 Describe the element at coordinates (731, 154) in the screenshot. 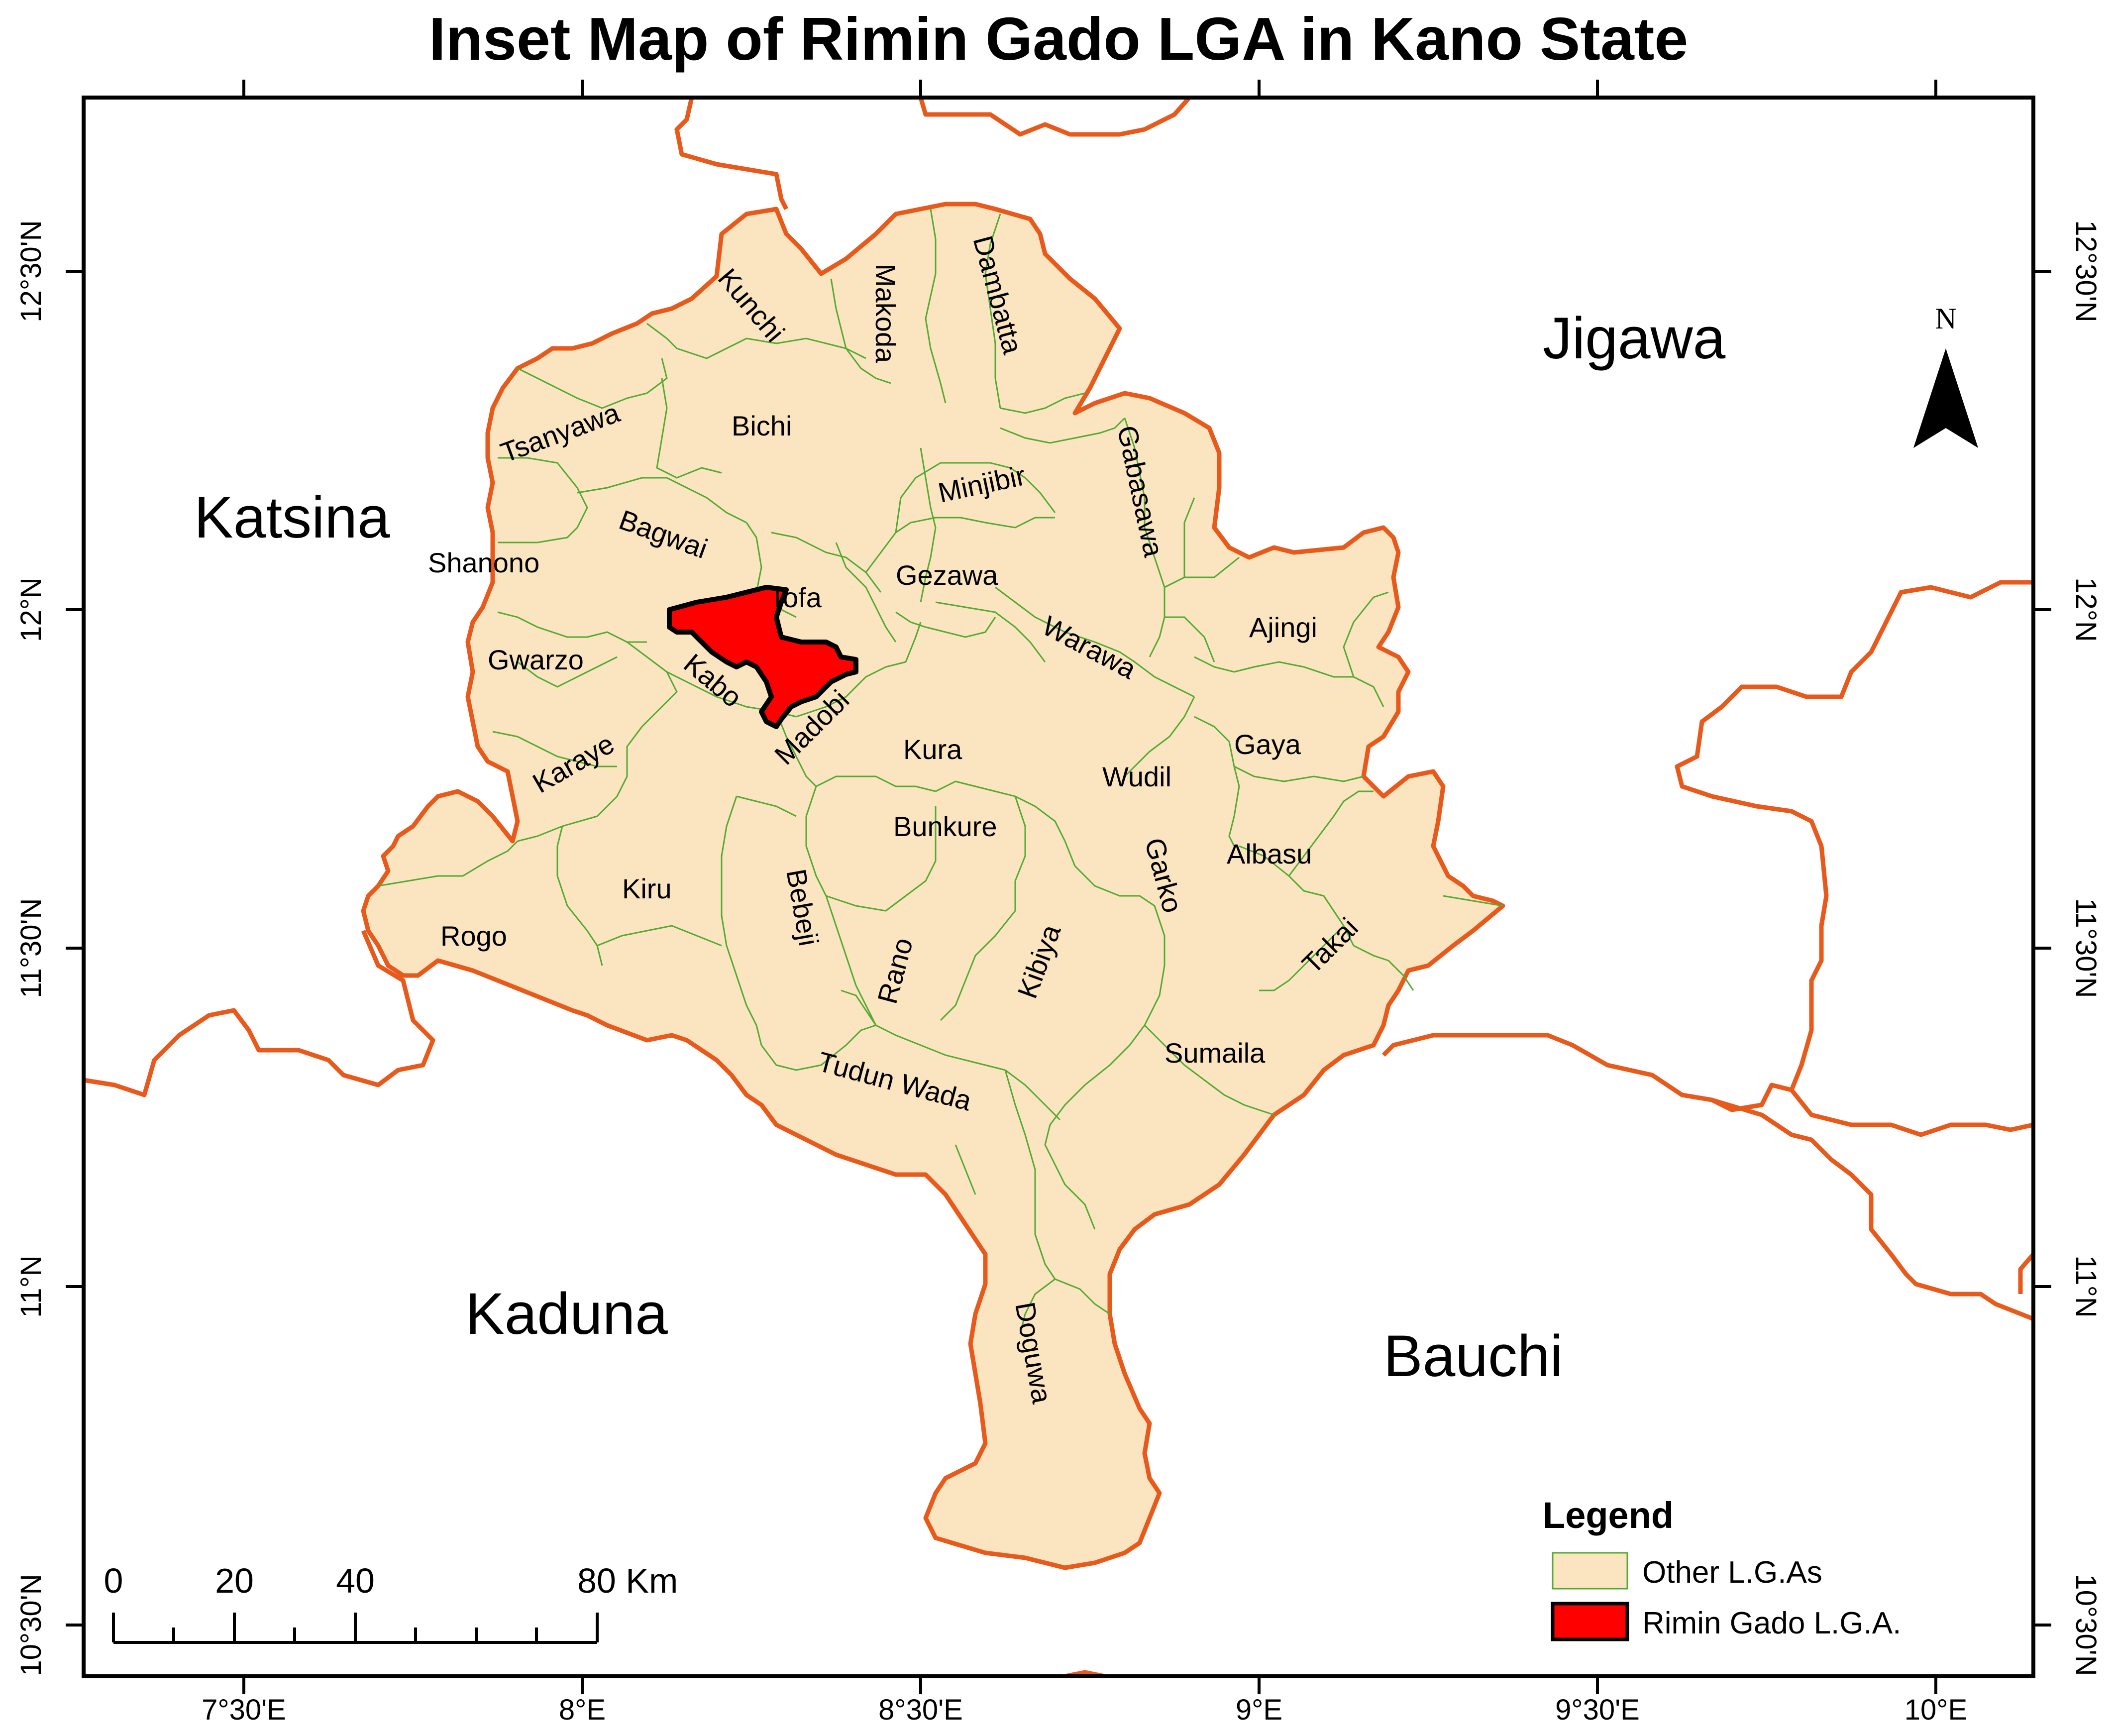

I see `katsina-north-boundary` at that location.